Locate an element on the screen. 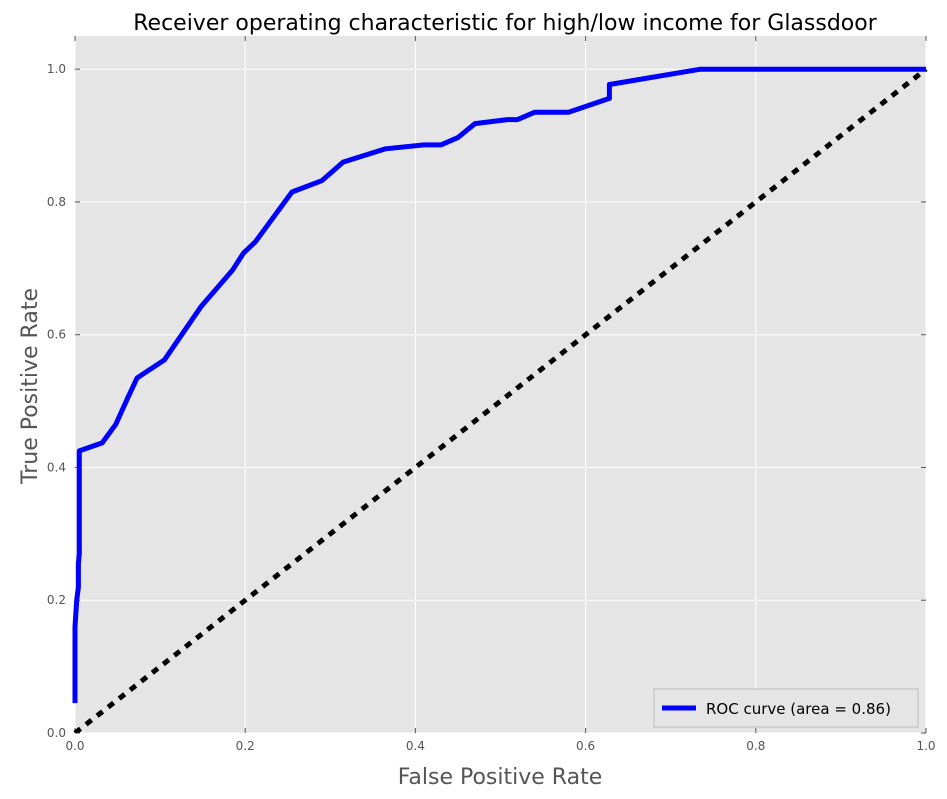  y-tick-label: 0.0 is located at coordinates (56, 733).